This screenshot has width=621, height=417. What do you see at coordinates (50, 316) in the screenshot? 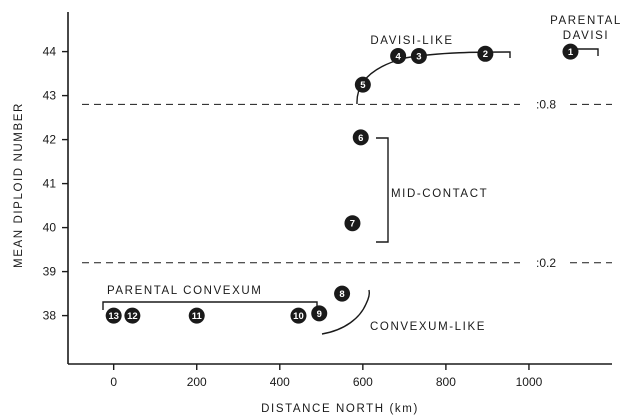
I see `y-tick-label: 38` at bounding box center [50, 316].